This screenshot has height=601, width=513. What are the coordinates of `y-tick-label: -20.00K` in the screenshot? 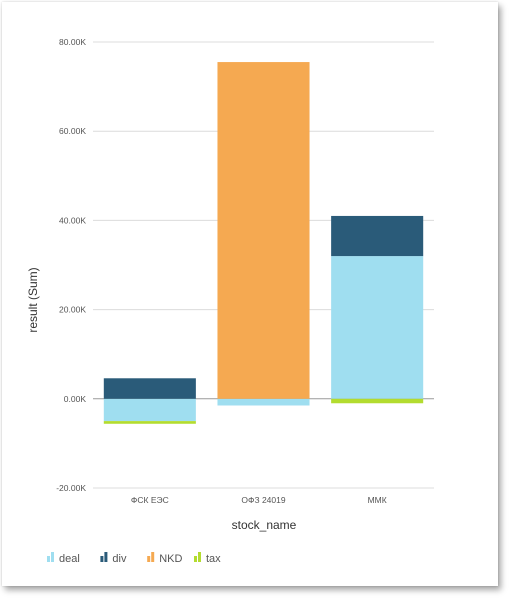 It's located at (71, 488).